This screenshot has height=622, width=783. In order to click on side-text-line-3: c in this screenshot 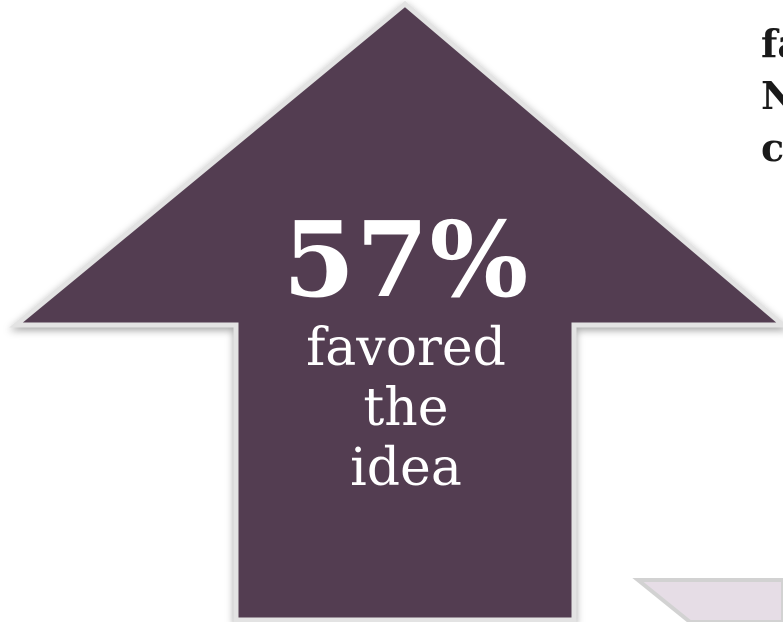, I will do `click(772, 147)`.